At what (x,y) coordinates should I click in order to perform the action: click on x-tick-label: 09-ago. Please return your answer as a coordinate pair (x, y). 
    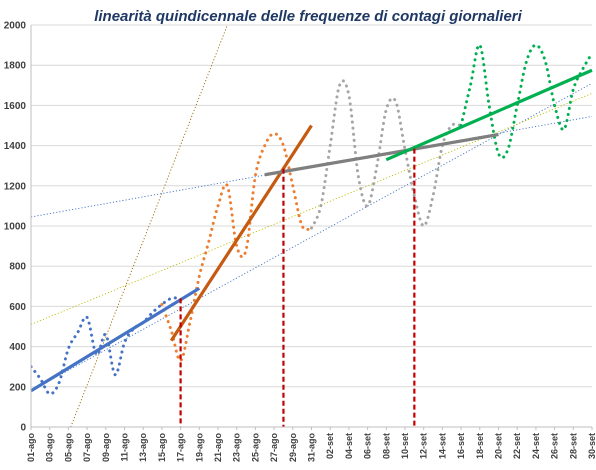
    Looking at the image, I should click on (106, 448).